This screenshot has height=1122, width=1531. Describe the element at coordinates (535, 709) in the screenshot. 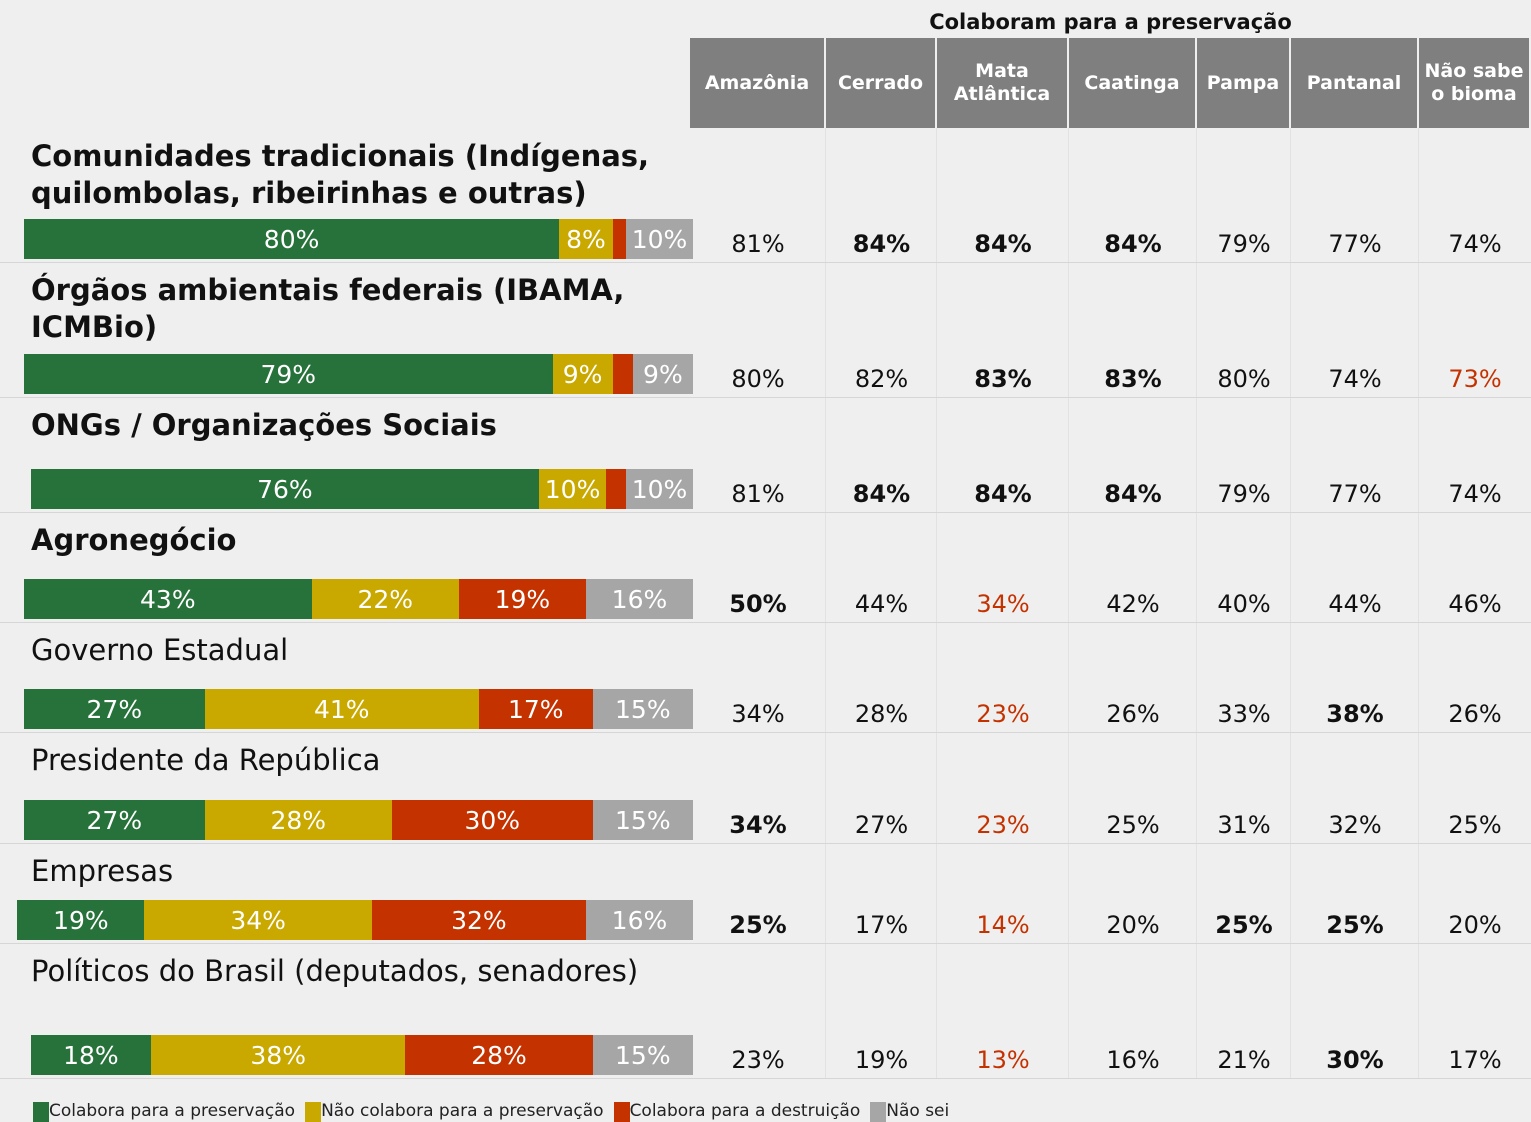

I see `bar: 17%` at that location.